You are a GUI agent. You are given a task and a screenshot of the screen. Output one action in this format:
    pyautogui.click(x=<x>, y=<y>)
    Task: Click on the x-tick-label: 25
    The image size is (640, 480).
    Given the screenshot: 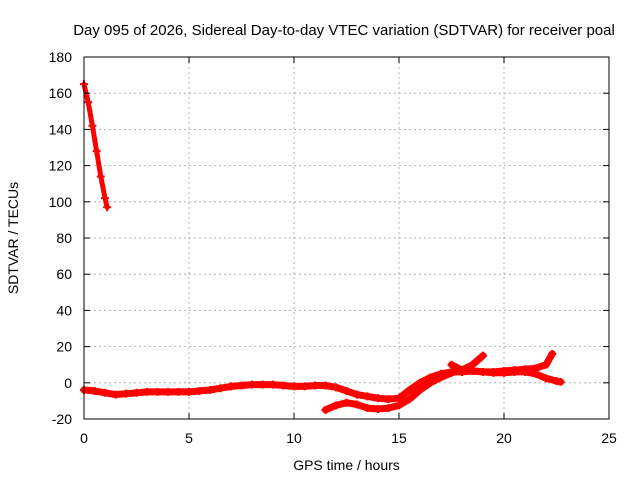 What is the action you would take?
    pyautogui.click(x=609, y=438)
    